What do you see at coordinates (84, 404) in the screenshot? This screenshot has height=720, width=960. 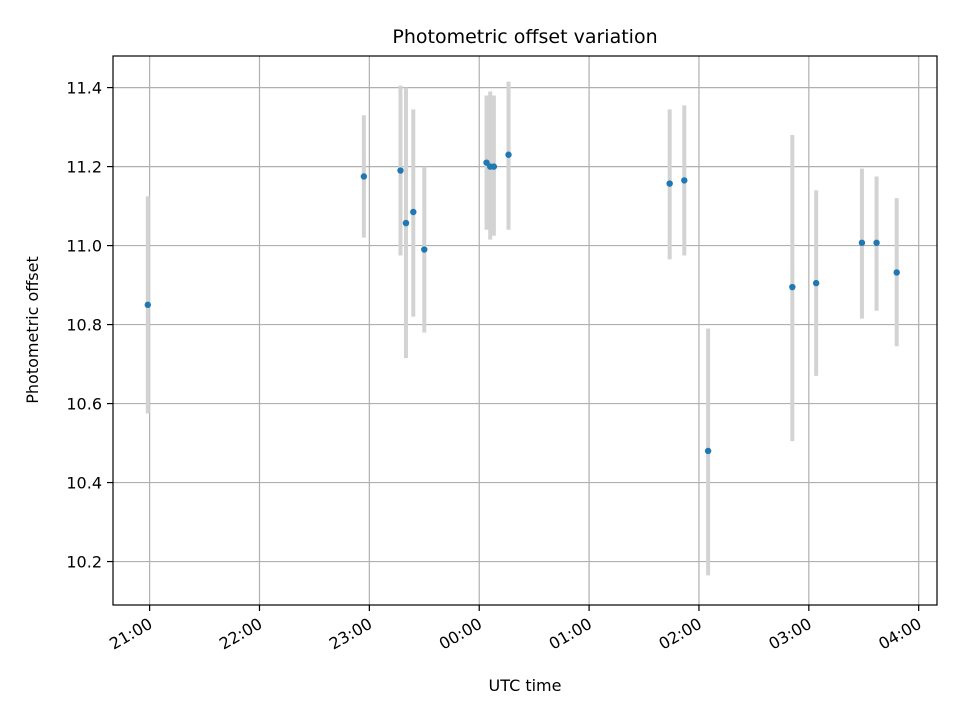 I see `y-tick-label: 10.6` at bounding box center [84, 404].